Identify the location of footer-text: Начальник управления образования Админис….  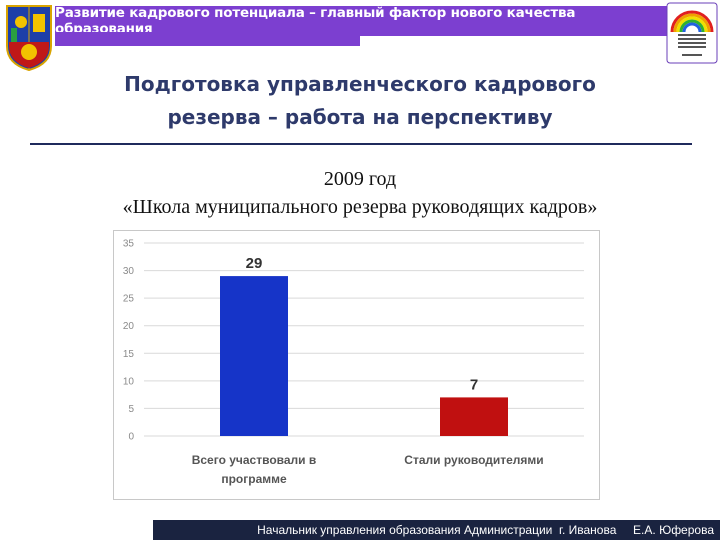
(485, 530).